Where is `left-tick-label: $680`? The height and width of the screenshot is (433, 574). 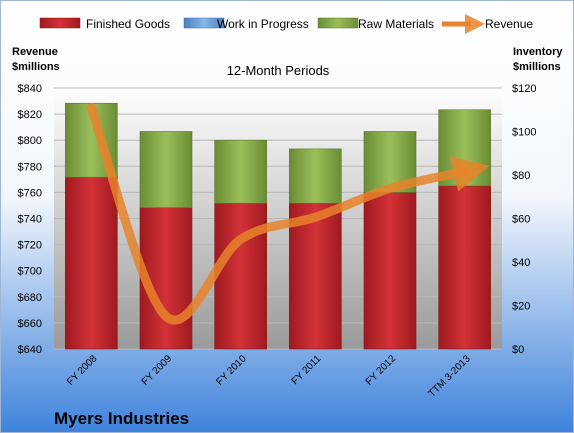 left-tick-label: $680 is located at coordinates (30, 298).